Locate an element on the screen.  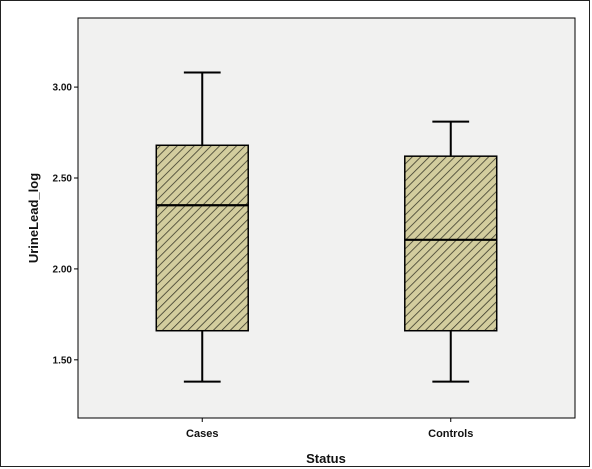
x-axis-title: Status is located at coordinates (326, 458).